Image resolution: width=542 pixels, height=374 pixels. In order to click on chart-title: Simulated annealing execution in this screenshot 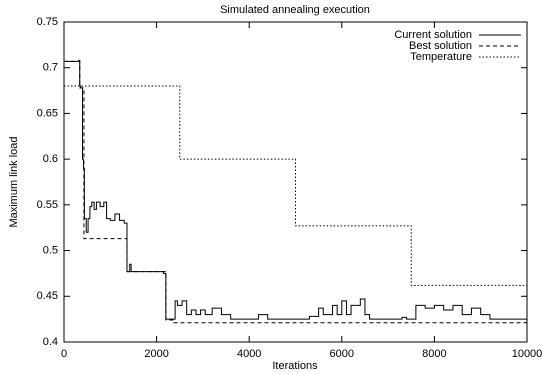, I will do `click(295, 10)`.